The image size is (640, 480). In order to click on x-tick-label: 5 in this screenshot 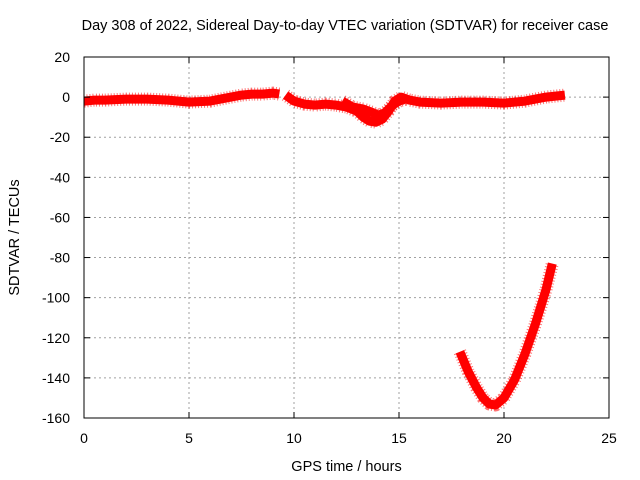, I will do `click(189, 438)`.